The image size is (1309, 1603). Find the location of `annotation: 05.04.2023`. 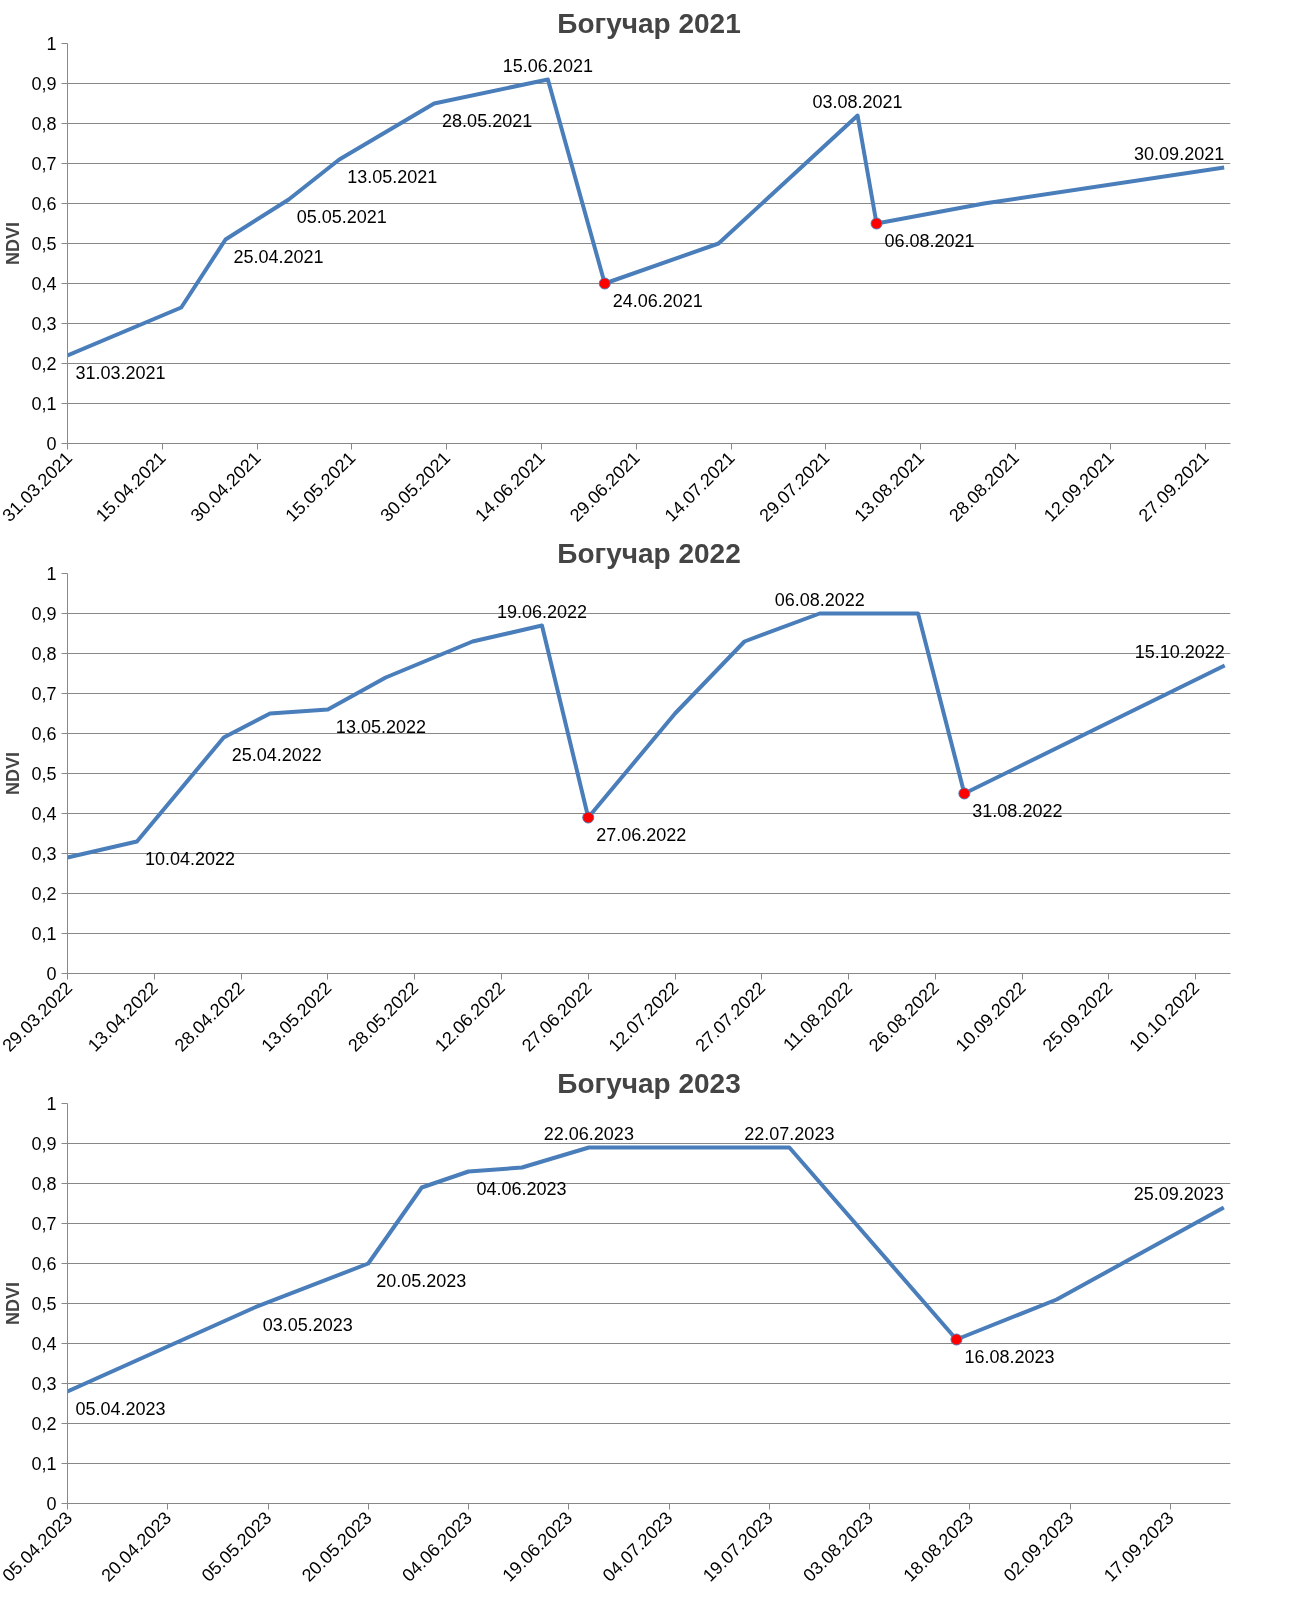

annotation: 05.04.2023 is located at coordinates (120, 1408).